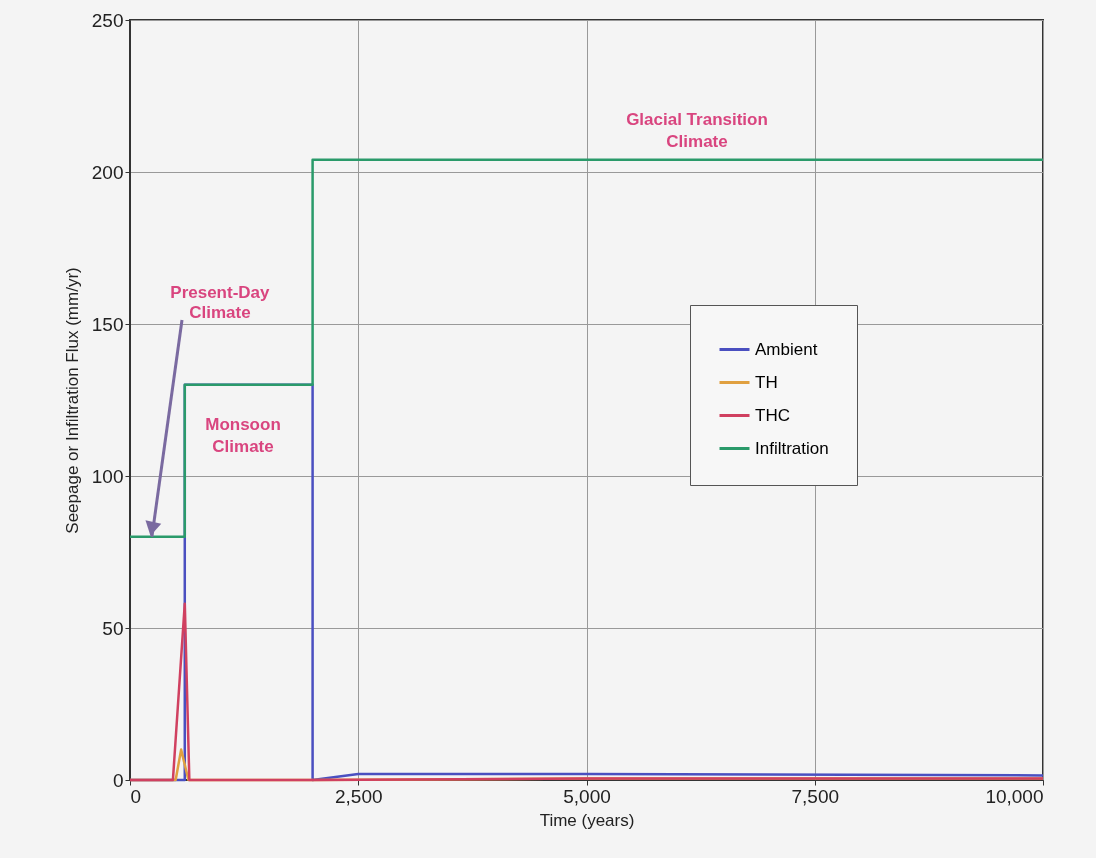 The image size is (1096, 858). What do you see at coordinates (113, 628) in the screenshot?
I see `y-tick-label: 50` at bounding box center [113, 628].